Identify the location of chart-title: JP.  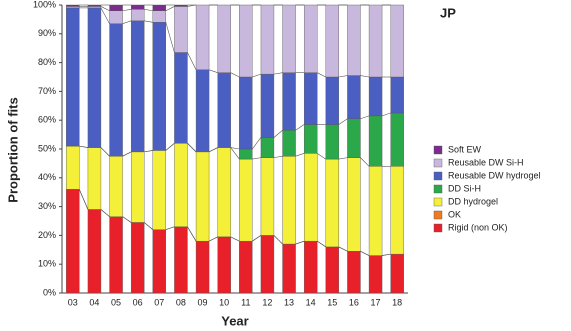
(448, 12).